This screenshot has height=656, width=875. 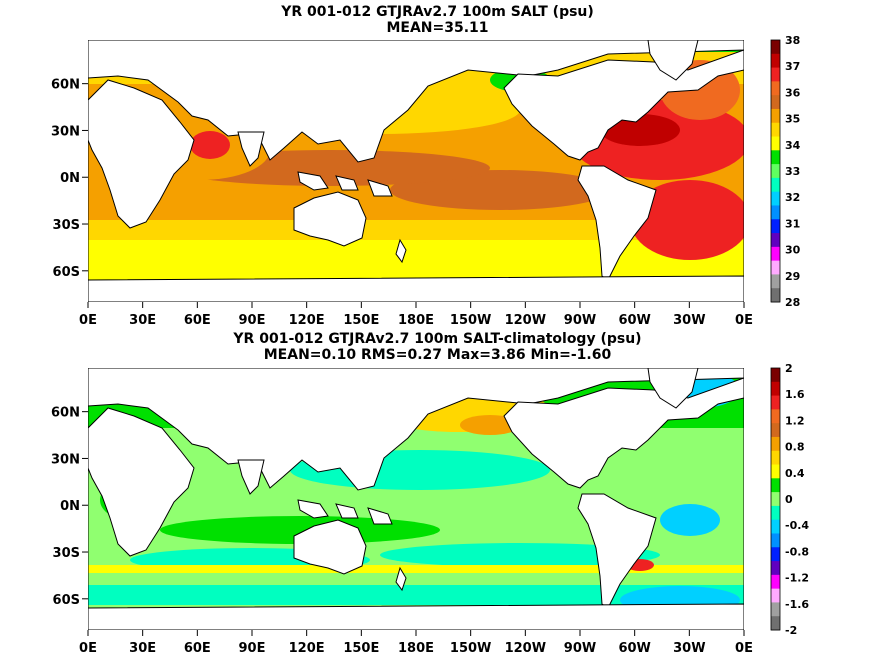 I want to click on bottom-y-axis: 60N 30N 0N 30S 60S, so click(x=69, y=507).